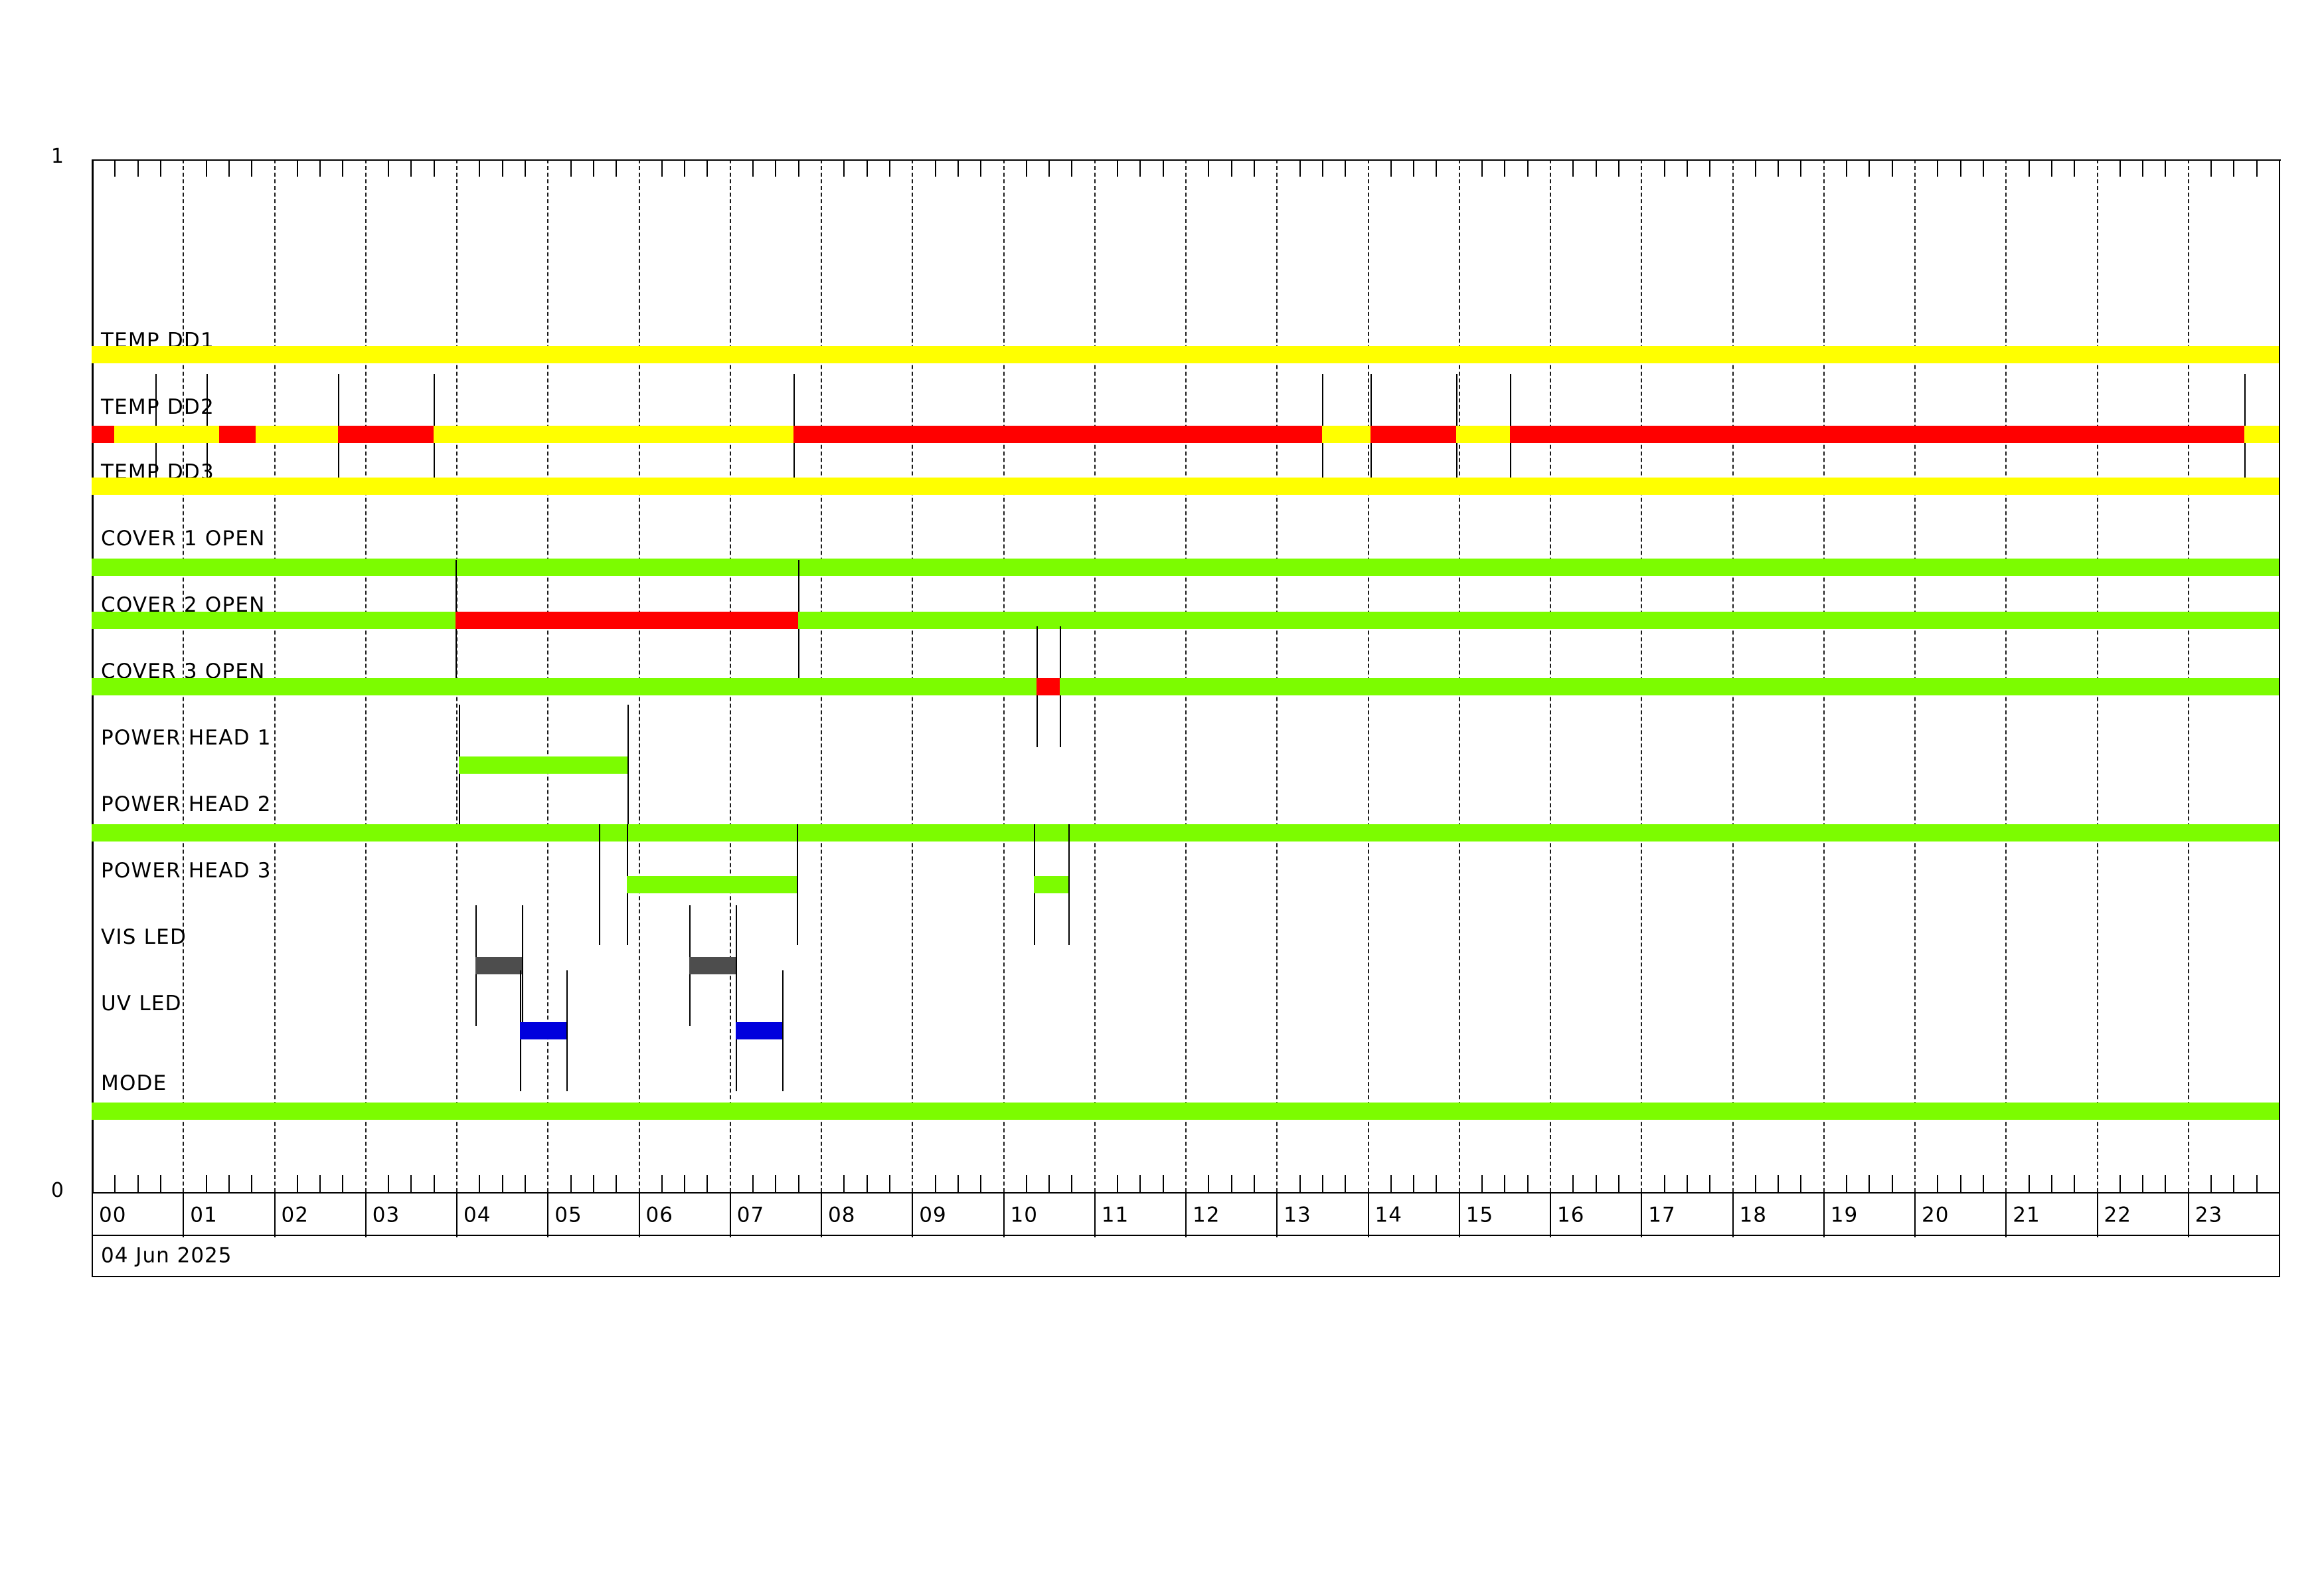 The image size is (2324, 1594). Describe the element at coordinates (1962, 1215) in the screenshot. I see `hour-cell-20: 20` at that location.